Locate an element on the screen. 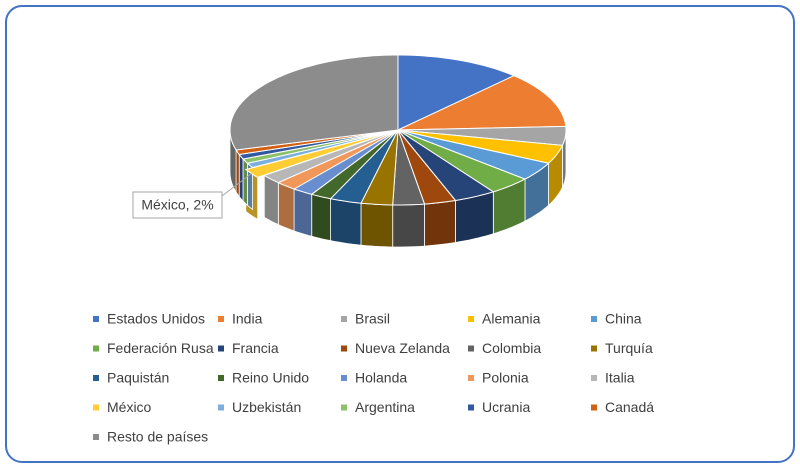 The width and height of the screenshot is (800, 468). legend-label: Holanda is located at coordinates (381, 378).